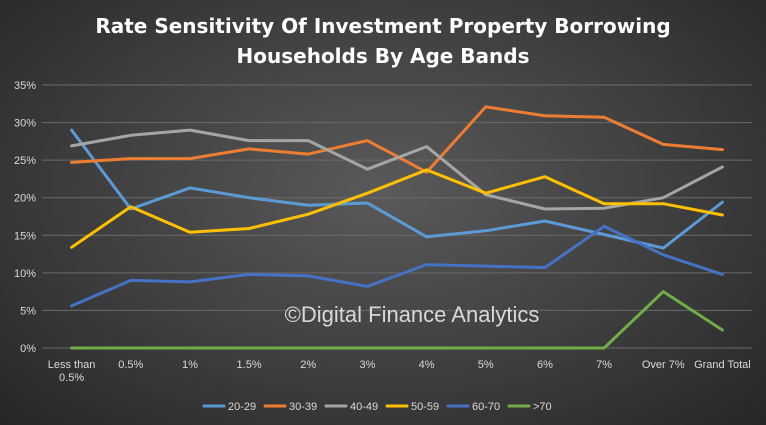 The width and height of the screenshot is (766, 425). I want to click on x-tick-label: 1.5%, so click(249, 365).